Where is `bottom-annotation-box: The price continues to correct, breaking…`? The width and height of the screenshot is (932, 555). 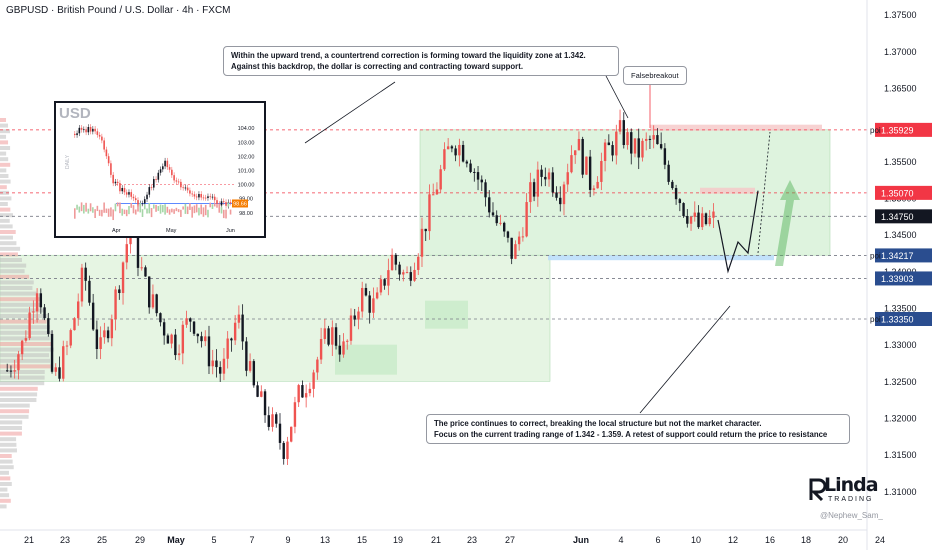 bottom-annotation-box: The price continues to correct, breaking… is located at coordinates (638, 429).